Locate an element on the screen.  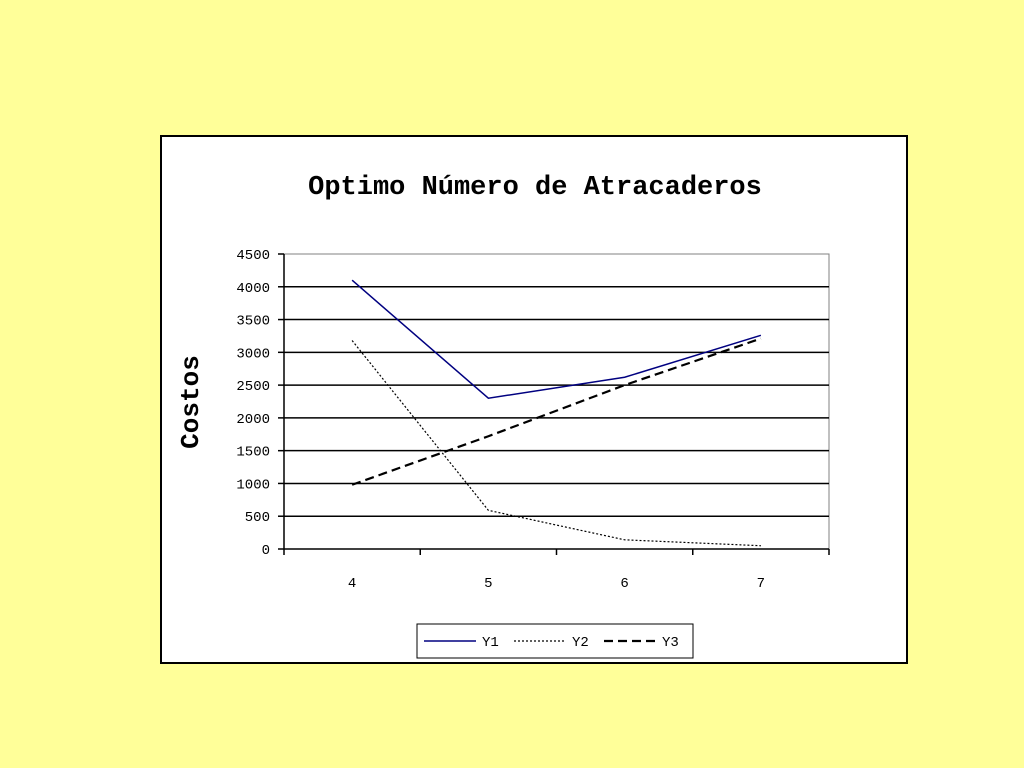
y-tick-label: 500 is located at coordinates (257, 518).